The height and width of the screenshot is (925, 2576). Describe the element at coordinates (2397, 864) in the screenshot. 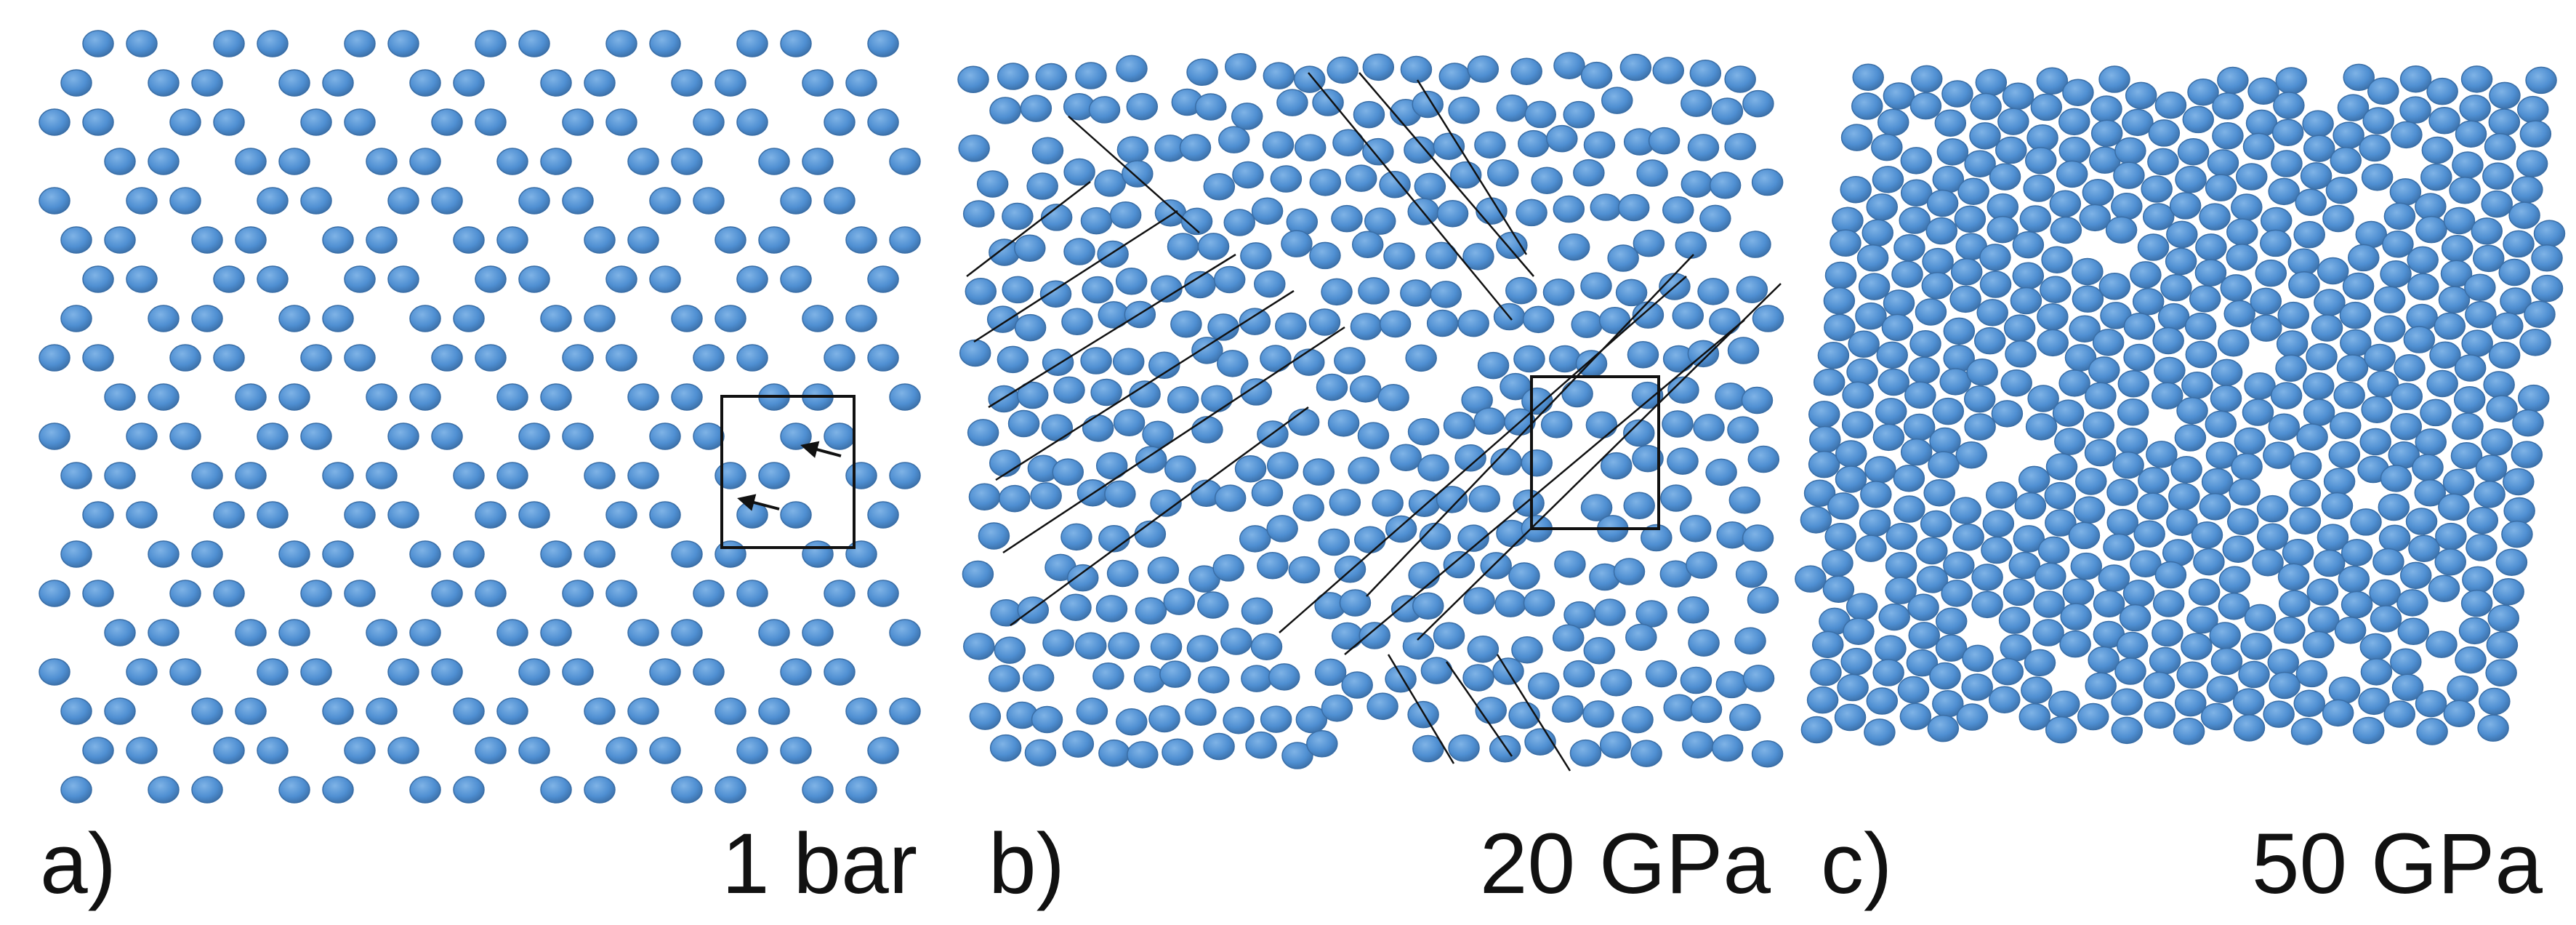

I see `panel-c-condition: 50 GPa` at that location.